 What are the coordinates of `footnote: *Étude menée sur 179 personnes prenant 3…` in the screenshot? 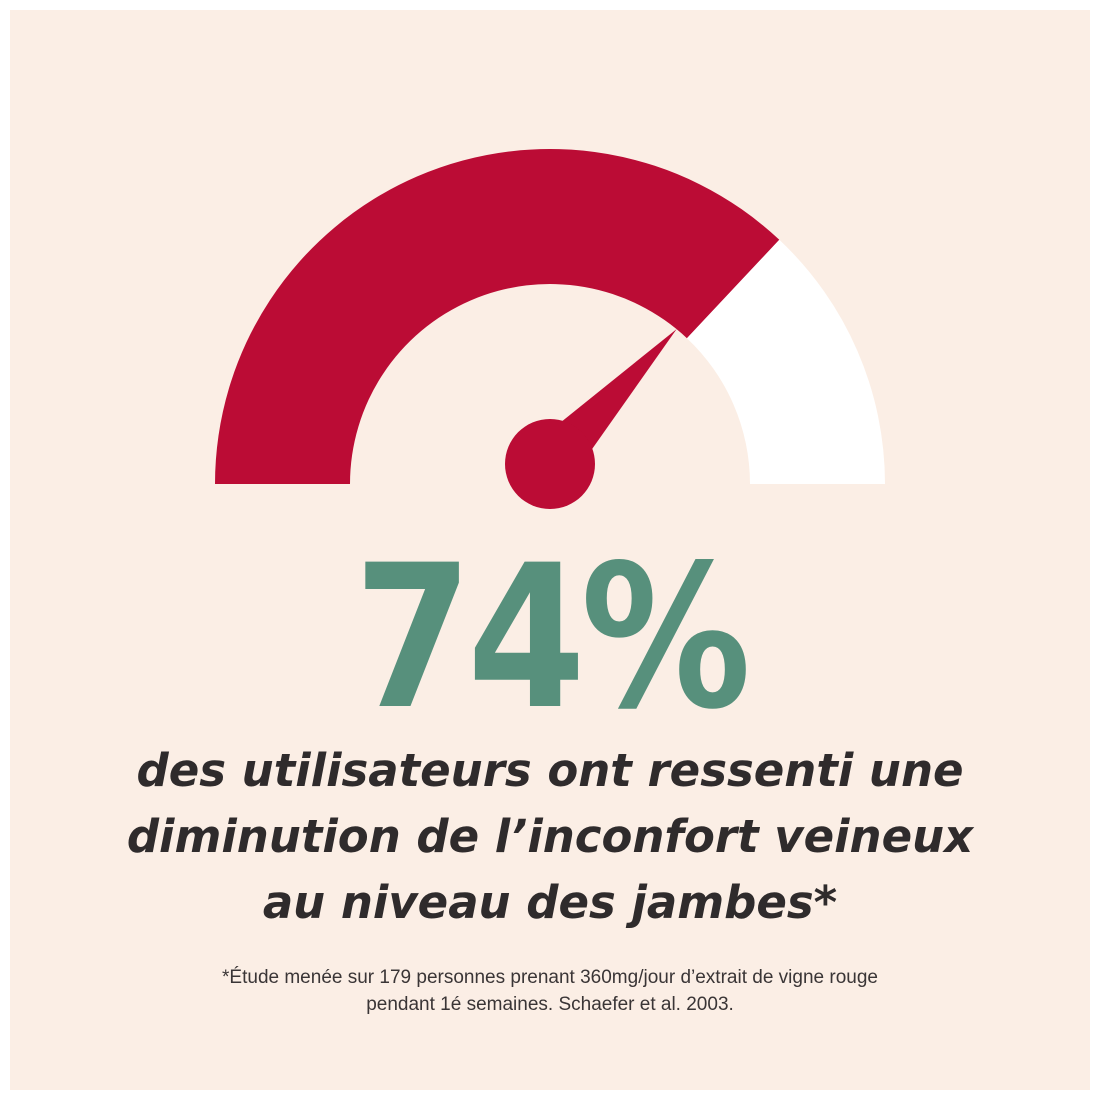 It's located at (550, 991).